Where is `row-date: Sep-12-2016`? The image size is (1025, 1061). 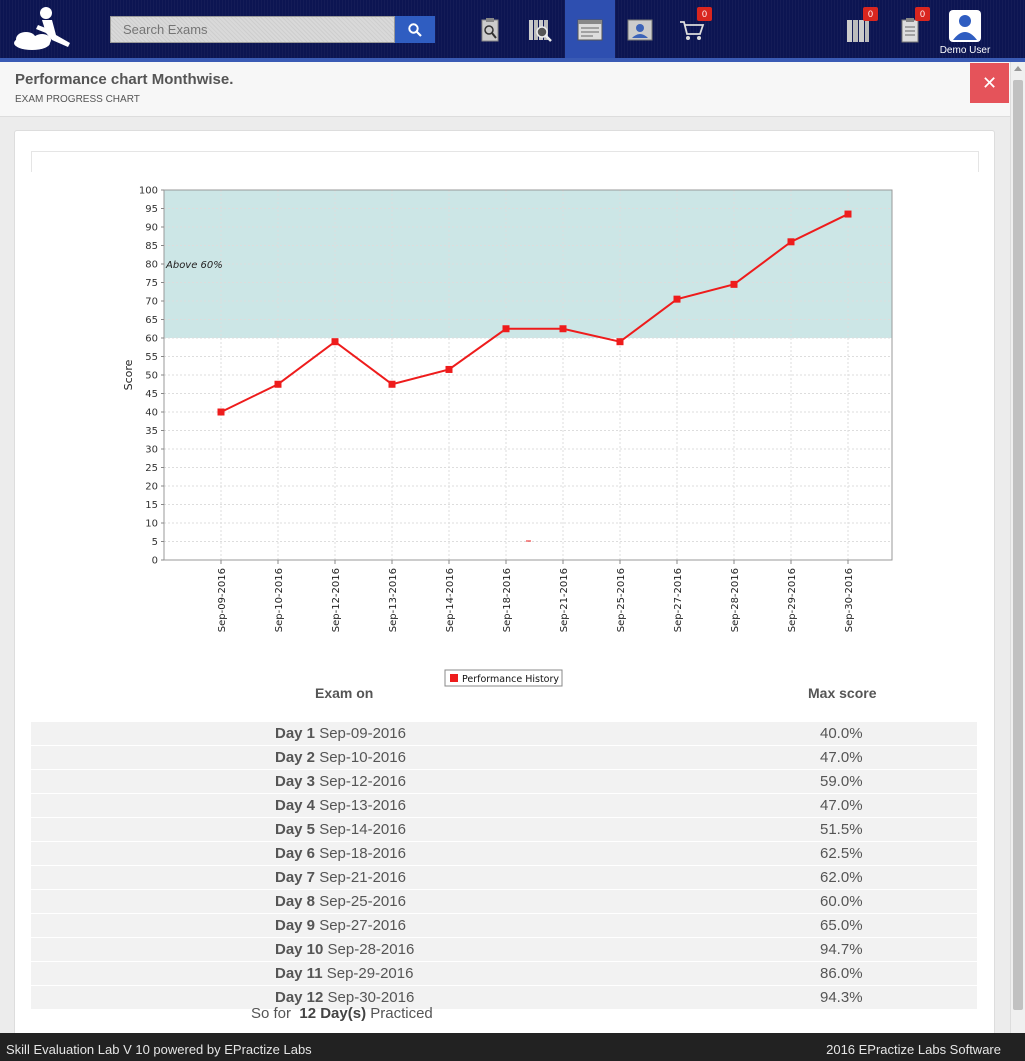
row-date: Sep-12-2016 is located at coordinates (362, 781).